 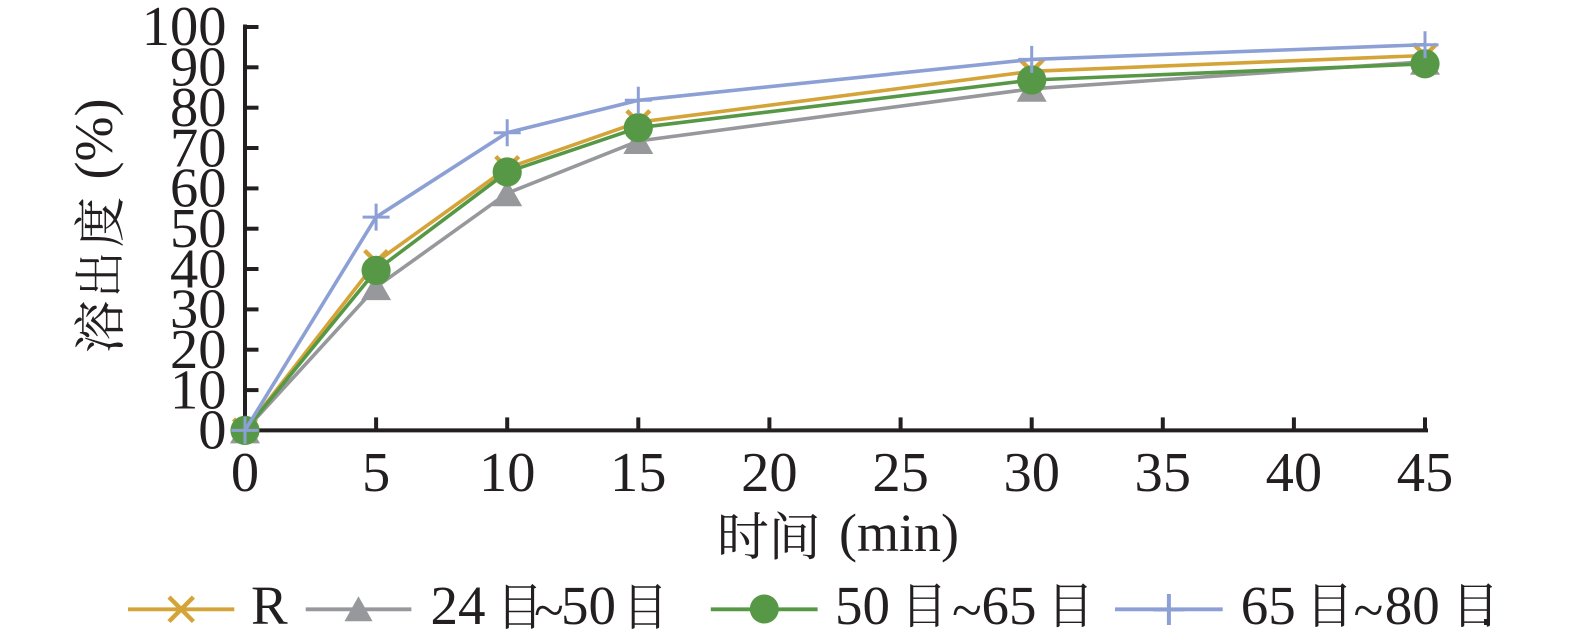 What do you see at coordinates (184, 29) in the screenshot?
I see `svg-text: 100` at bounding box center [184, 29].